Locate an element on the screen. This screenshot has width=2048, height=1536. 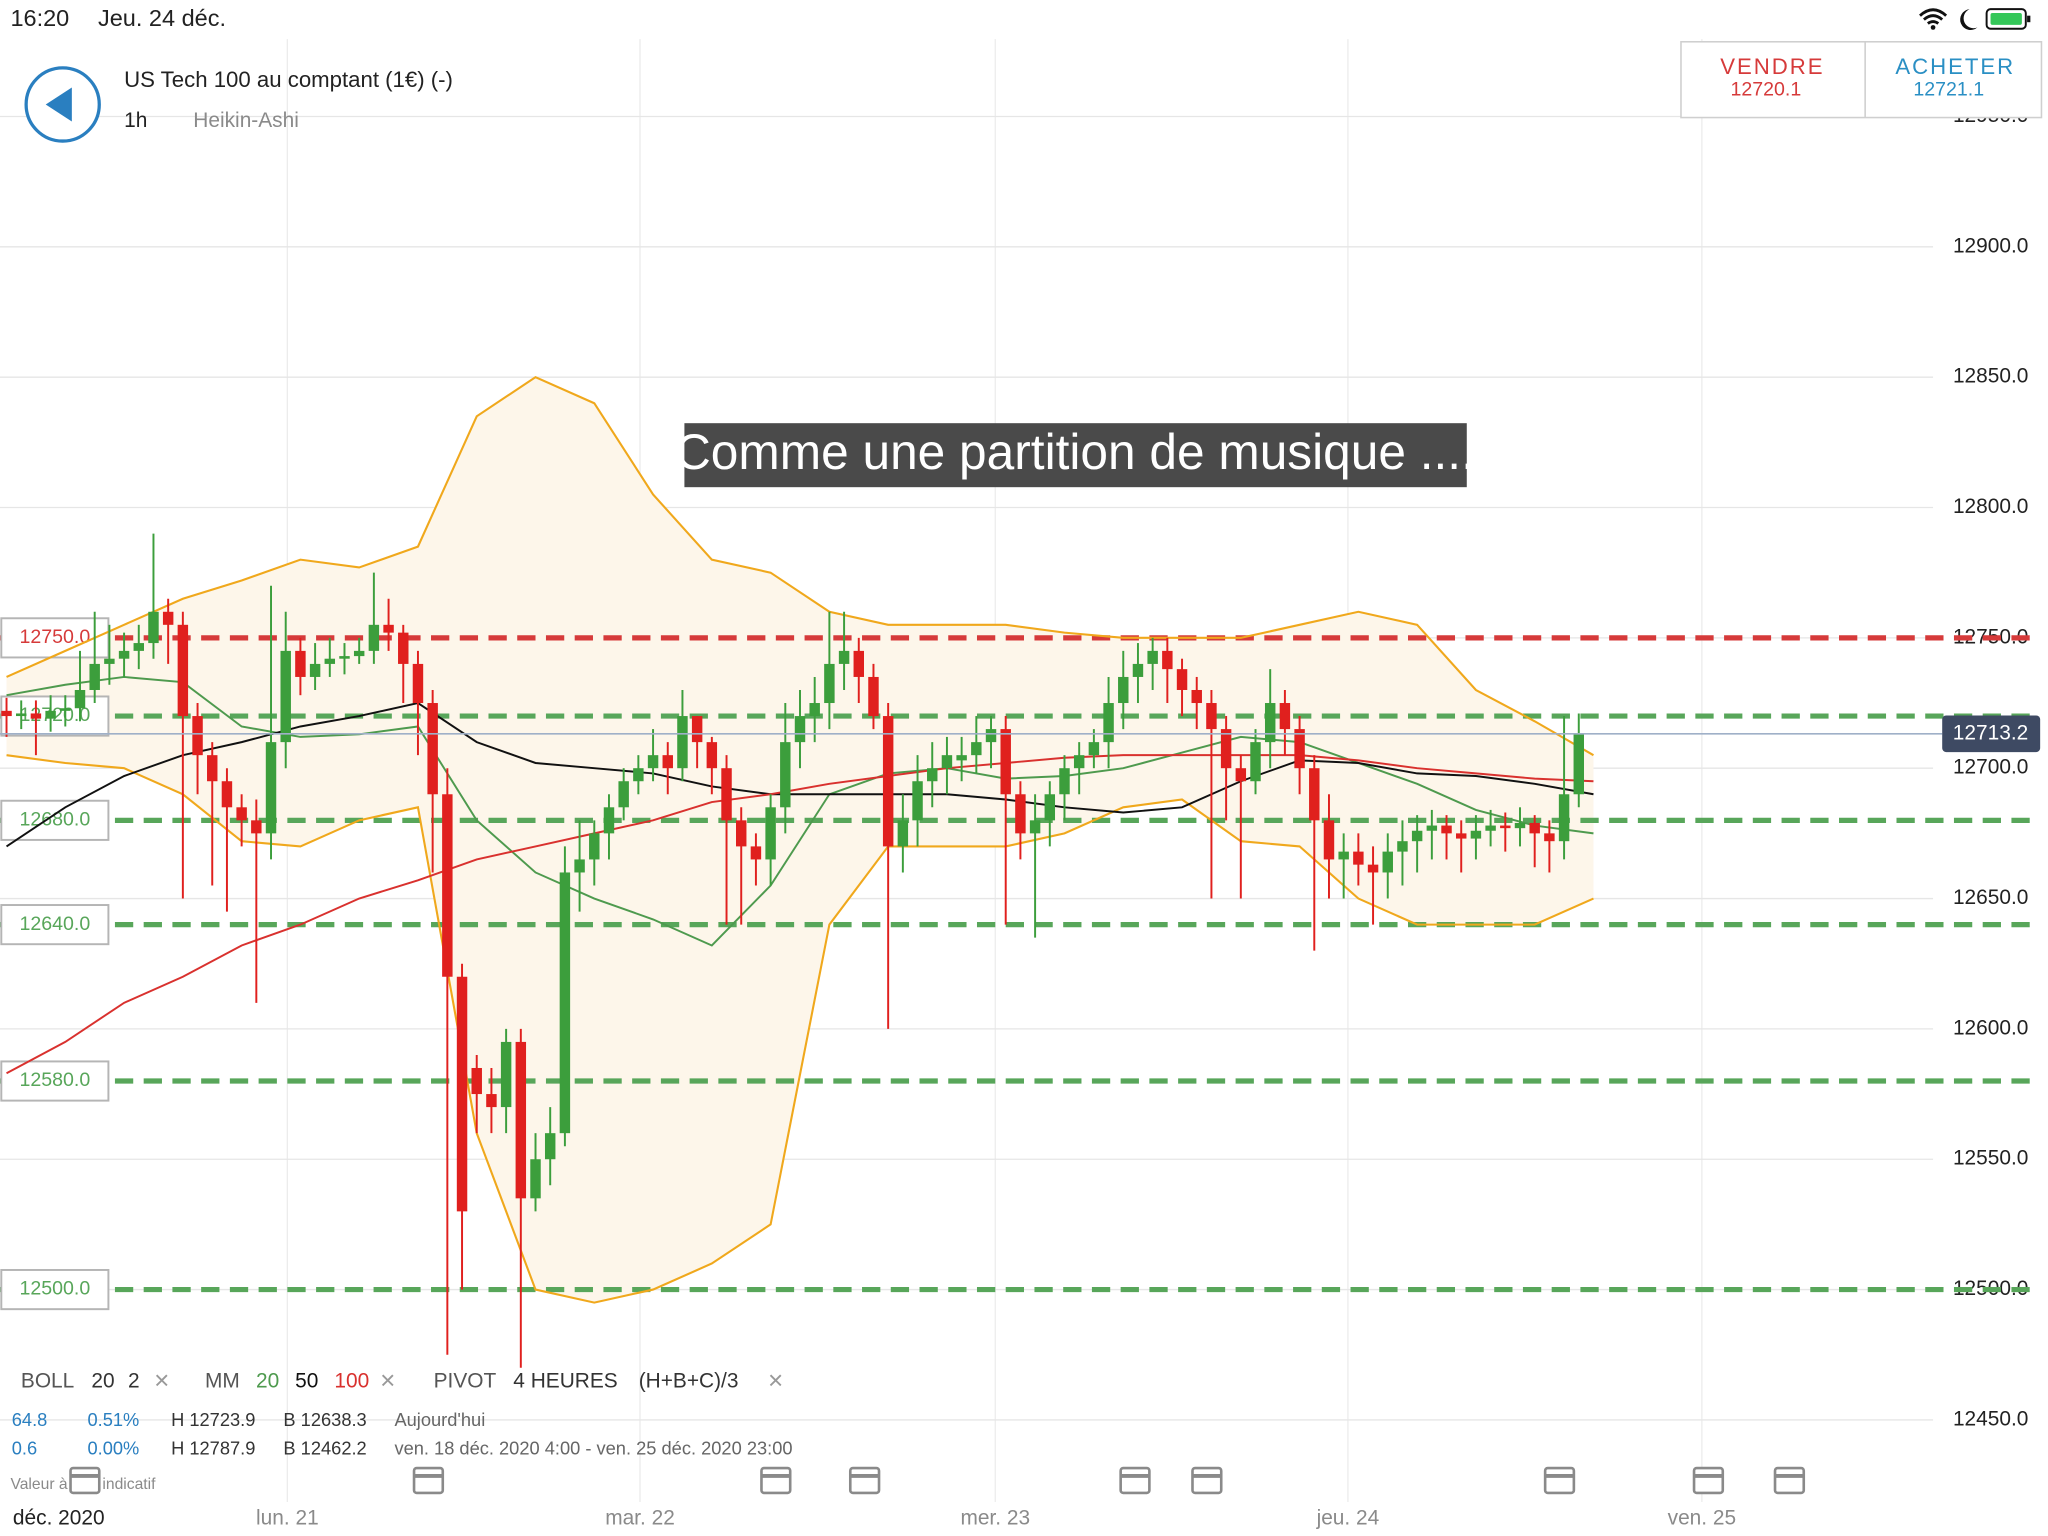
y-tick-label: 12700.0 is located at coordinates (1990, 767).